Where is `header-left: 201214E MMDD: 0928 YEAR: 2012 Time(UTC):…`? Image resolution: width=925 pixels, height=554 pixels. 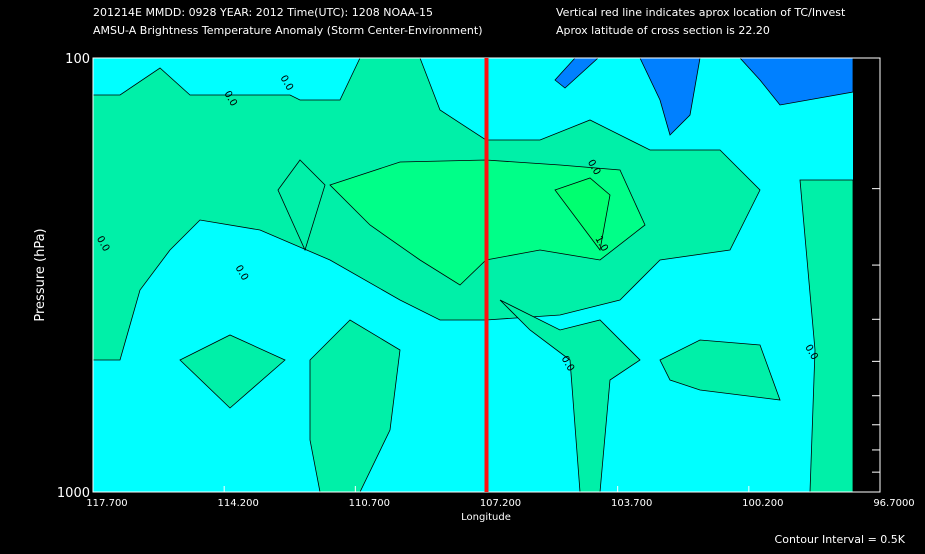
header-left: 201214E MMDD: 0928 YEAR: 2012 Time(UTC):… is located at coordinates (263, 12).